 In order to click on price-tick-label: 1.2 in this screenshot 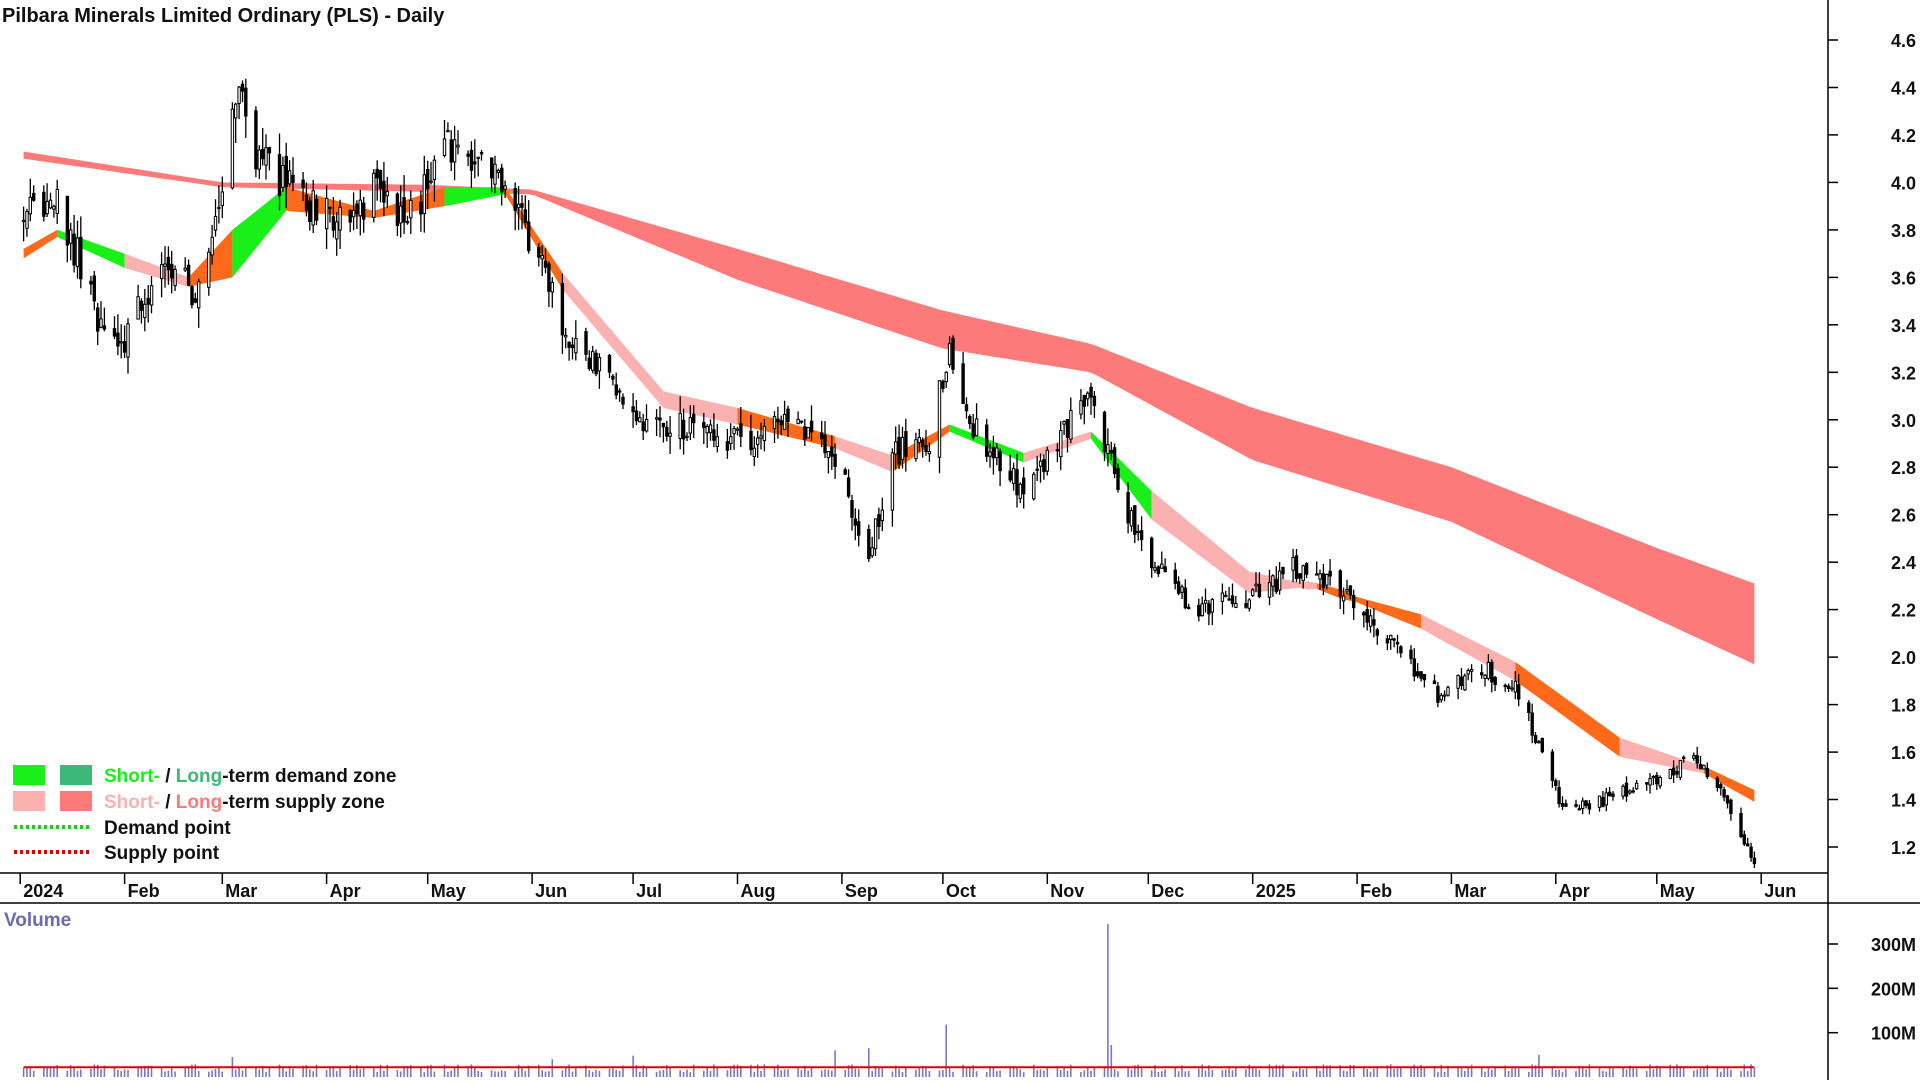, I will do `click(1903, 848)`.